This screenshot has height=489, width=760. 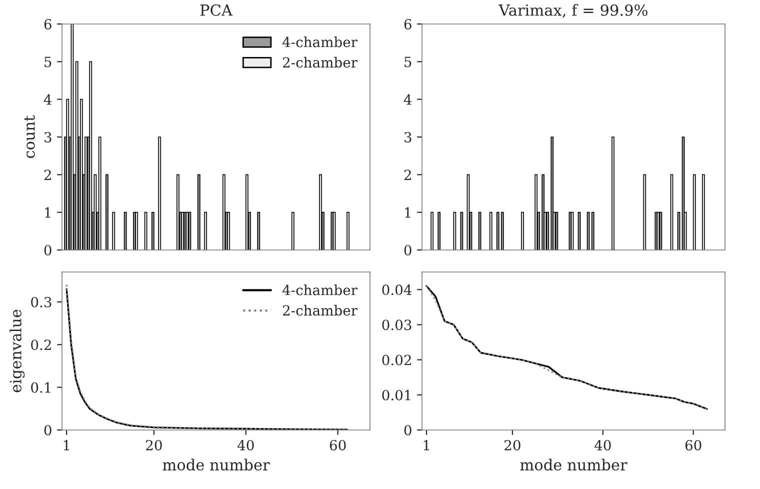 What do you see at coordinates (17, 351) in the screenshot?
I see `y-axis-title: eigenvalue` at bounding box center [17, 351].